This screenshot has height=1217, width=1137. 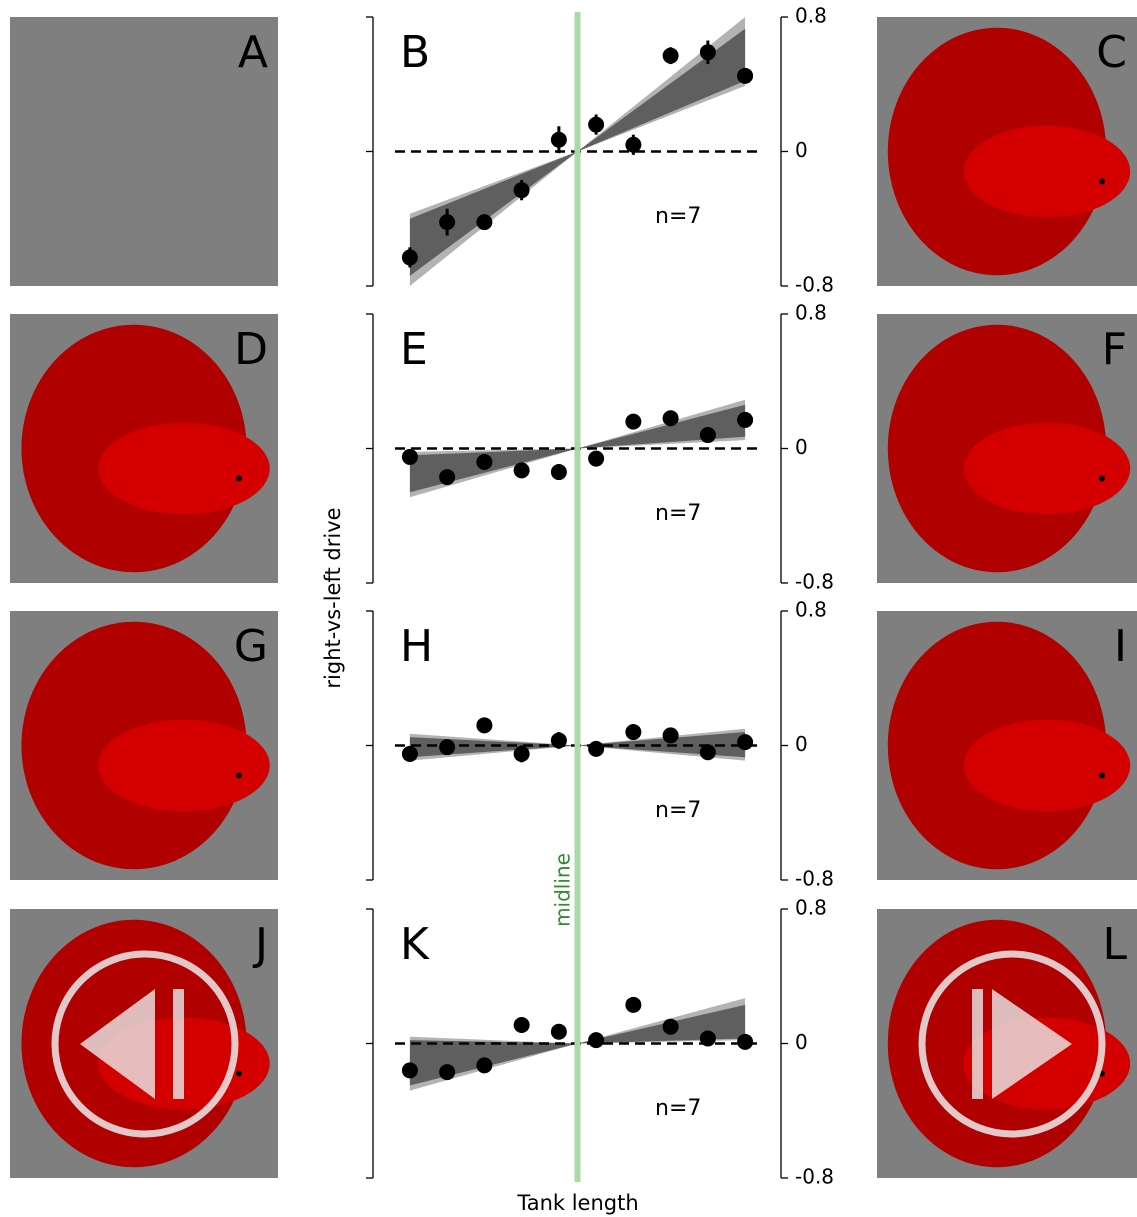 I want to click on prev-icon, so click(x=117, y=1044).